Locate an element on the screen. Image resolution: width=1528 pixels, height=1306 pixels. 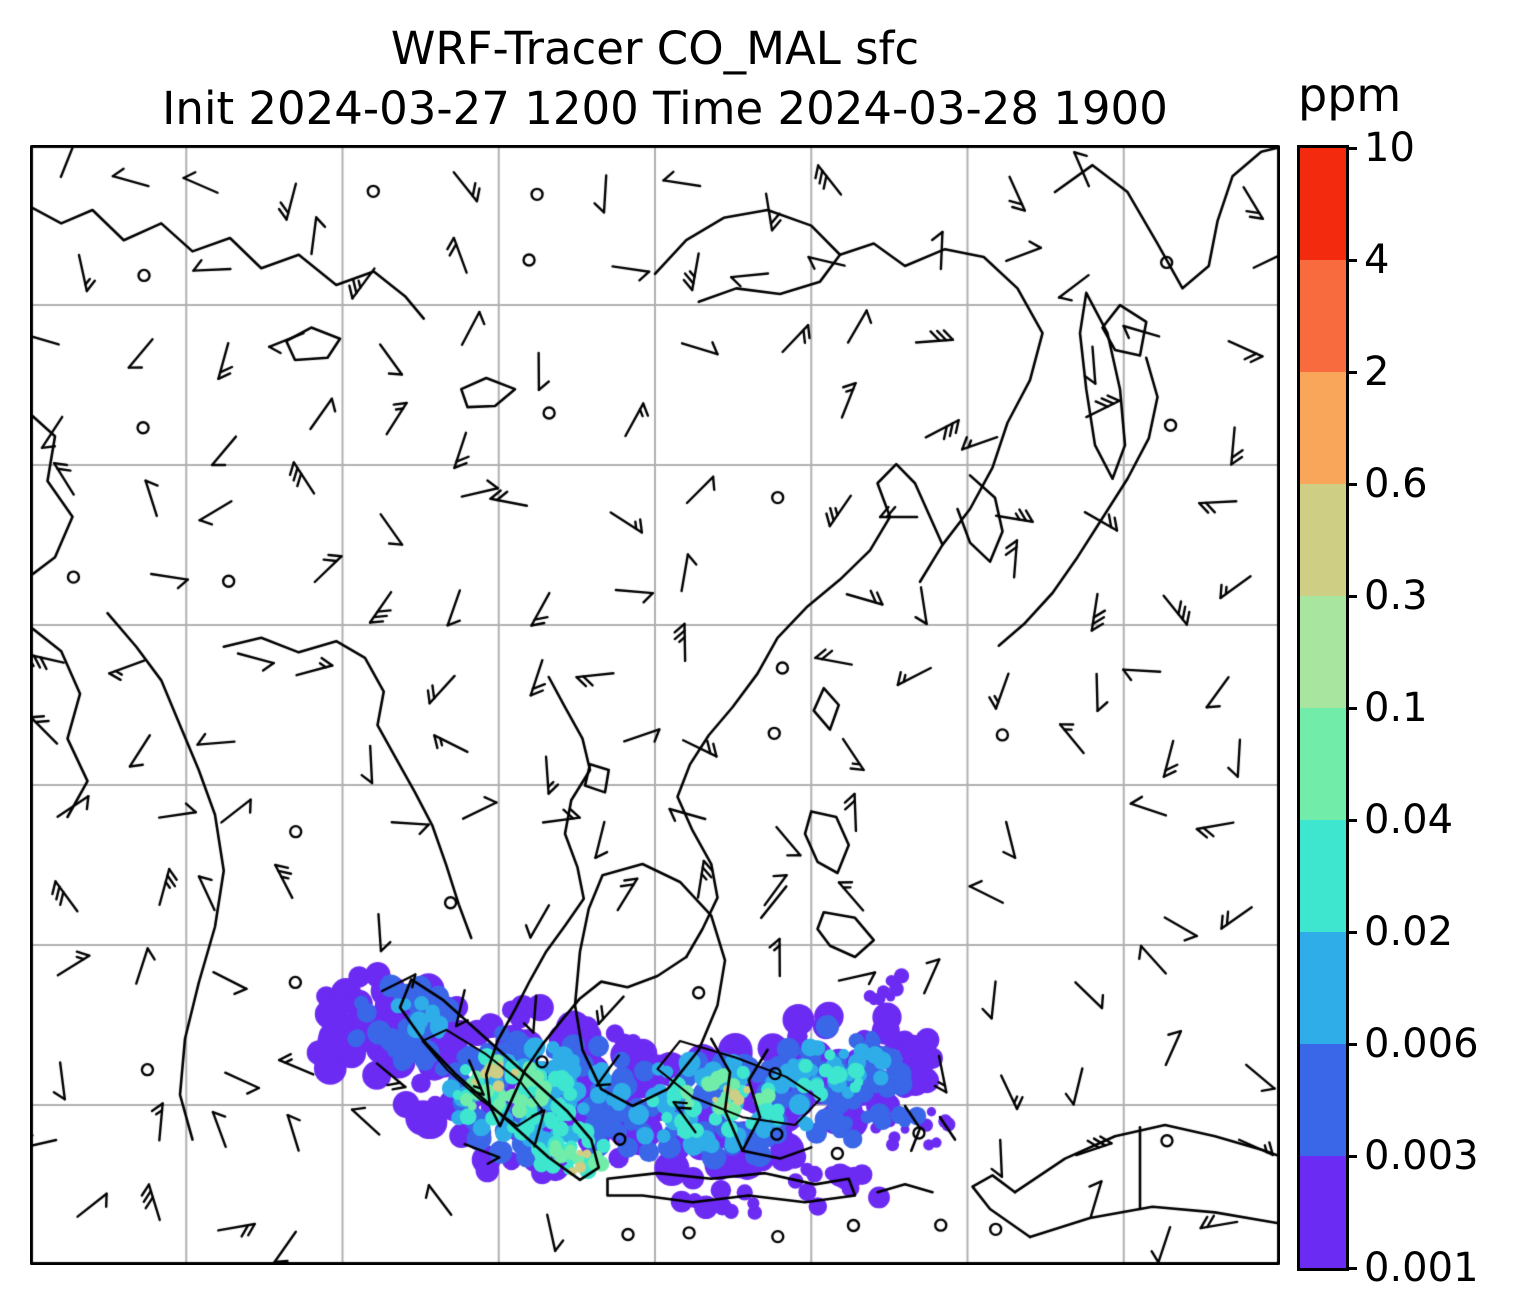
colorbar is located at coordinates (1323, 708).